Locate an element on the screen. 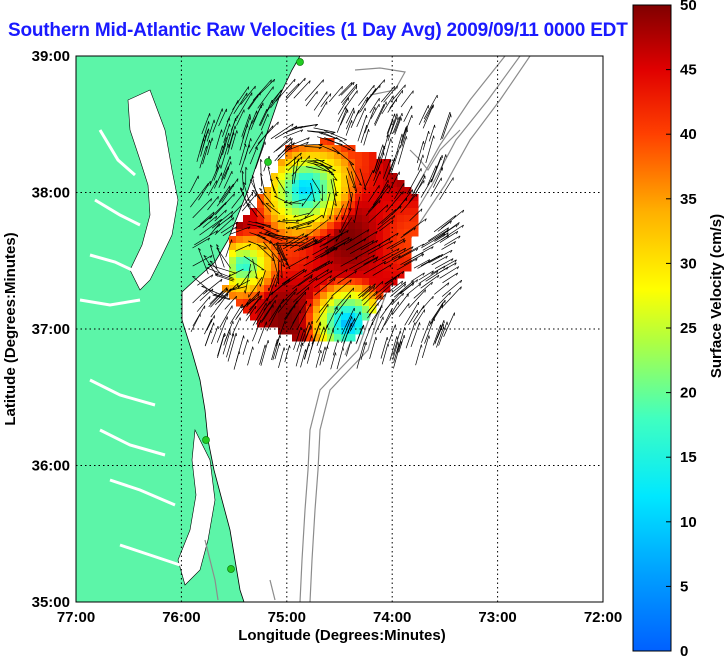  colorbar-tick-label: 0 is located at coordinates (684, 651).